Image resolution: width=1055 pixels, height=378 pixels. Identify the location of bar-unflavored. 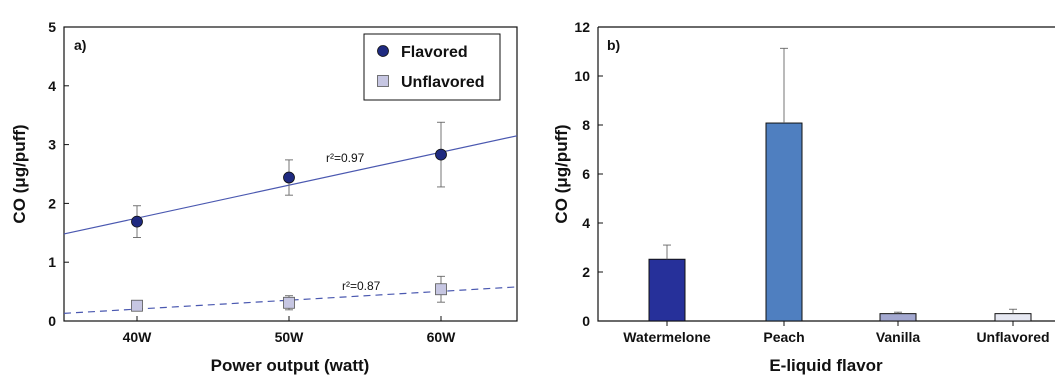
(1013, 317).